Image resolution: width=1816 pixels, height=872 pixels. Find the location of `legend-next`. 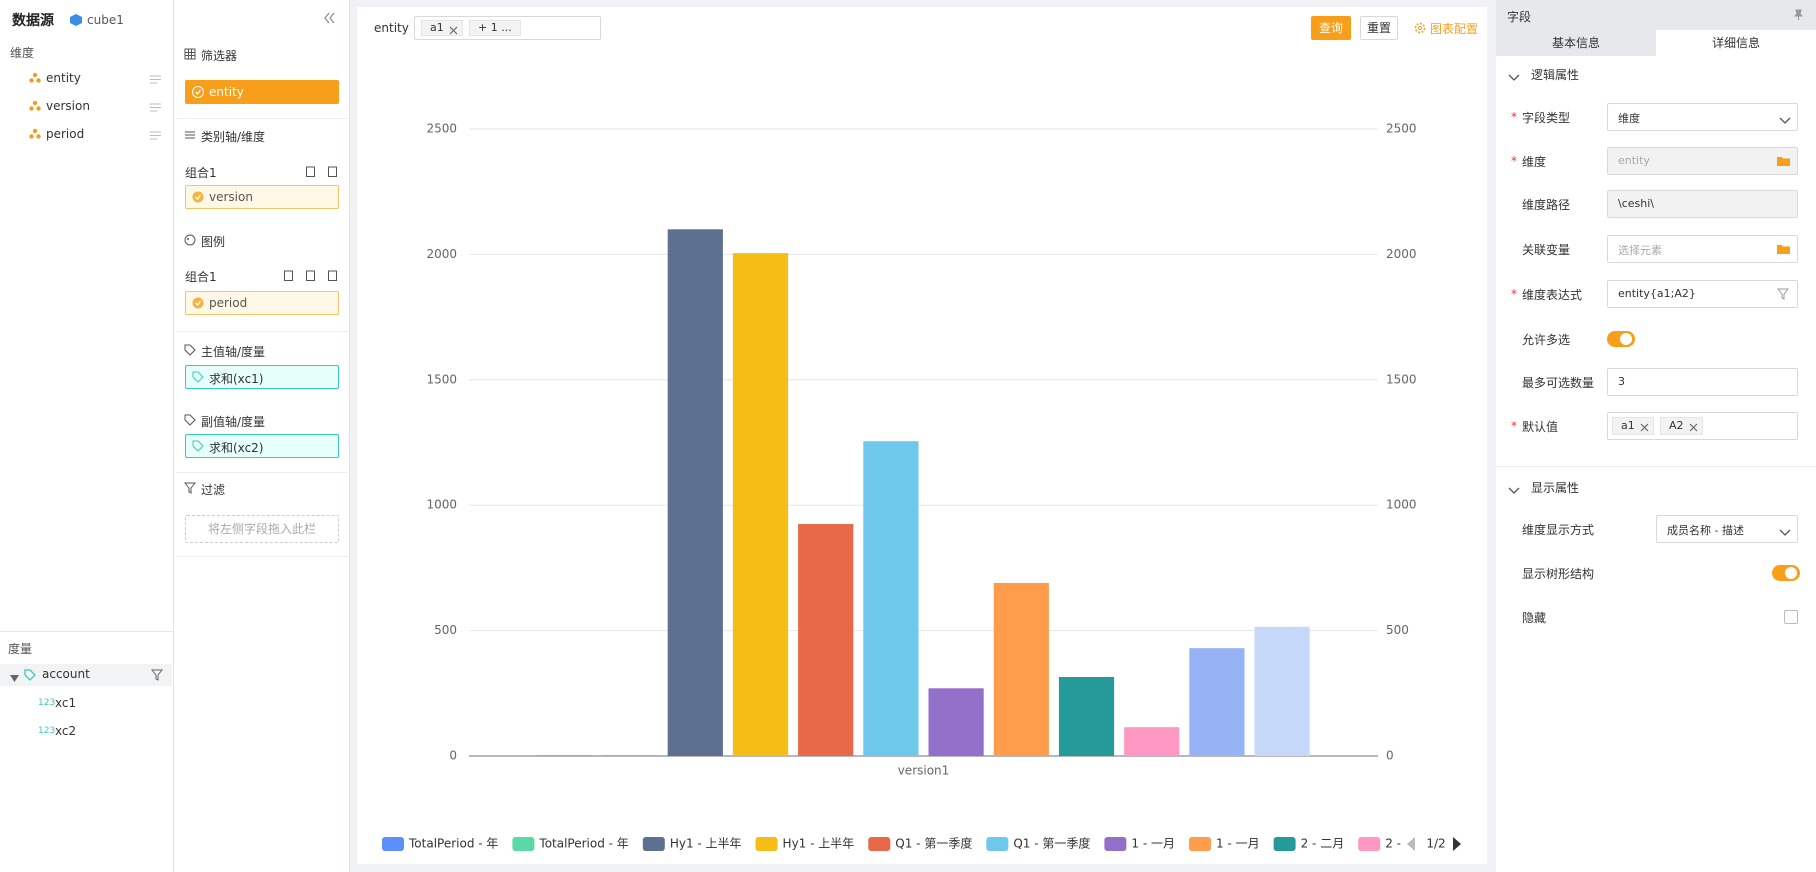

legend-next is located at coordinates (1457, 844).